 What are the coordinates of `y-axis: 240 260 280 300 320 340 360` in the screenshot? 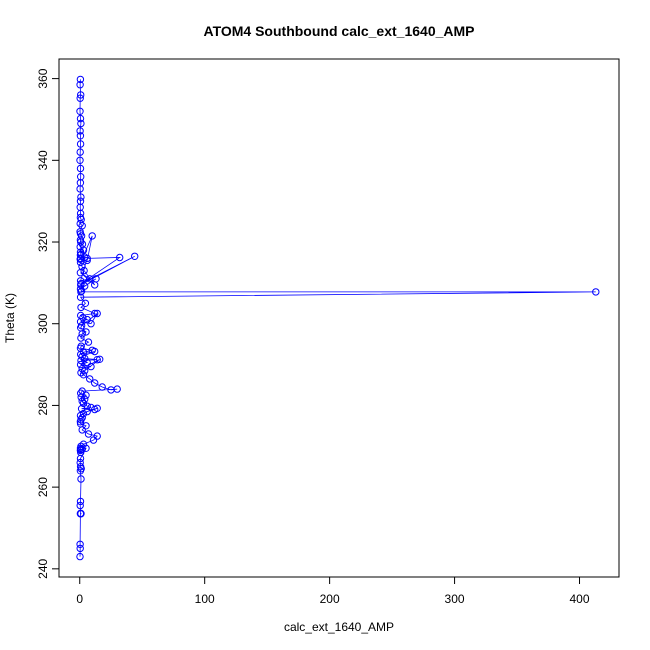 It's located at (48, 323).